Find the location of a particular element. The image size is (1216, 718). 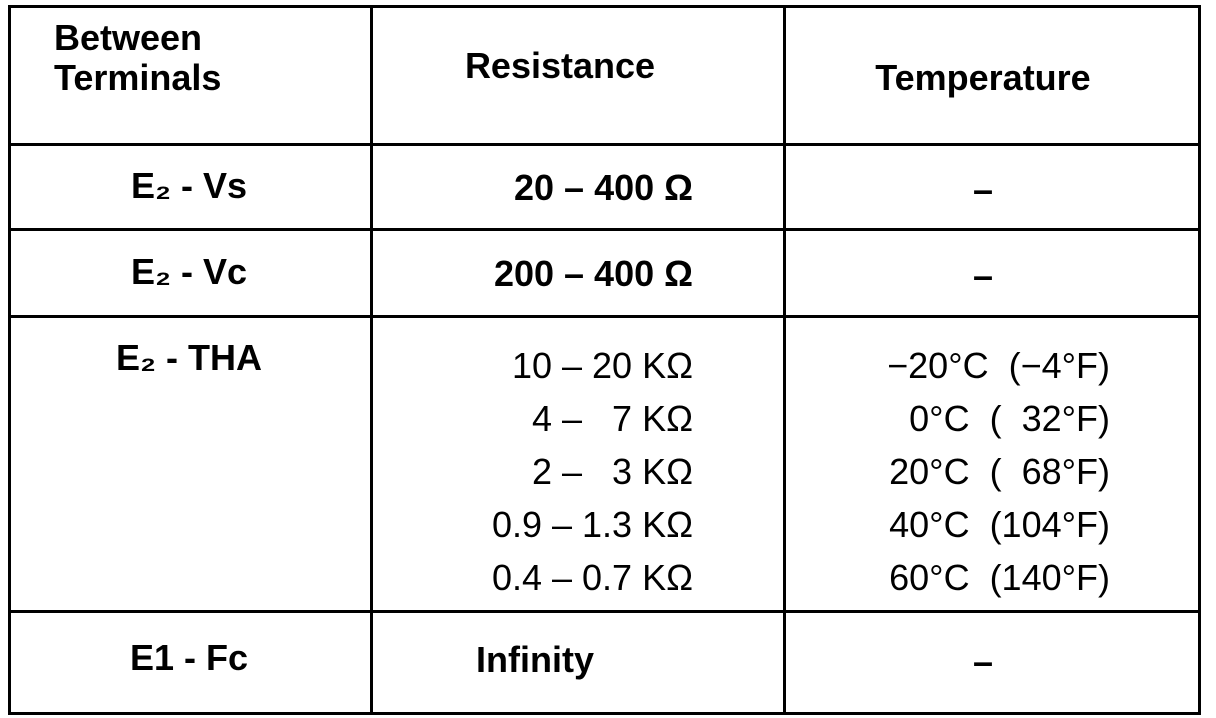

resistance-value: 20 – 400 Ω is located at coordinates (603, 187).